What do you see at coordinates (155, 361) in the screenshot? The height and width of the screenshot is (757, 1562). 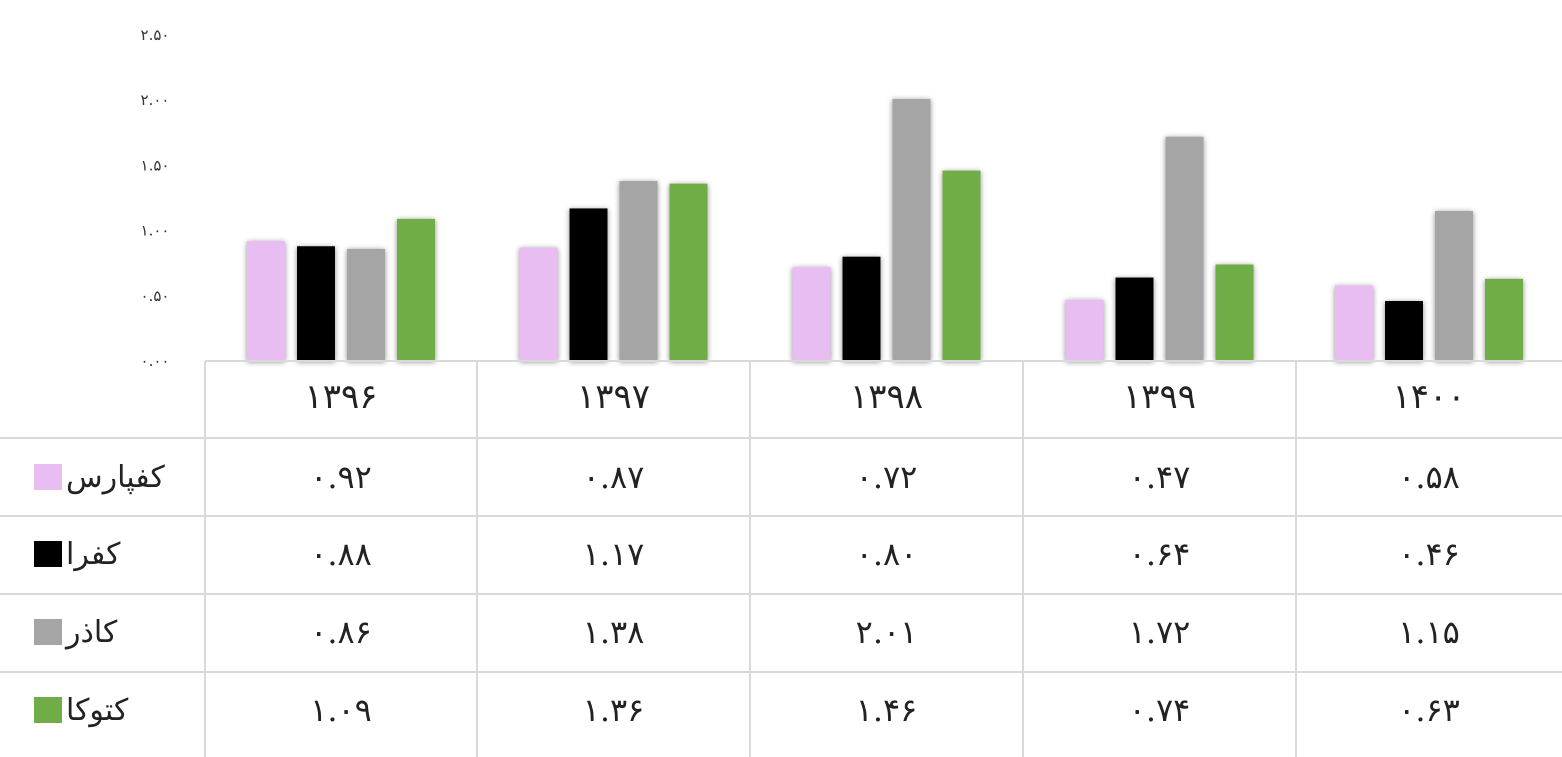 I see `y-tick-label: ۰.۰۰` at bounding box center [155, 361].